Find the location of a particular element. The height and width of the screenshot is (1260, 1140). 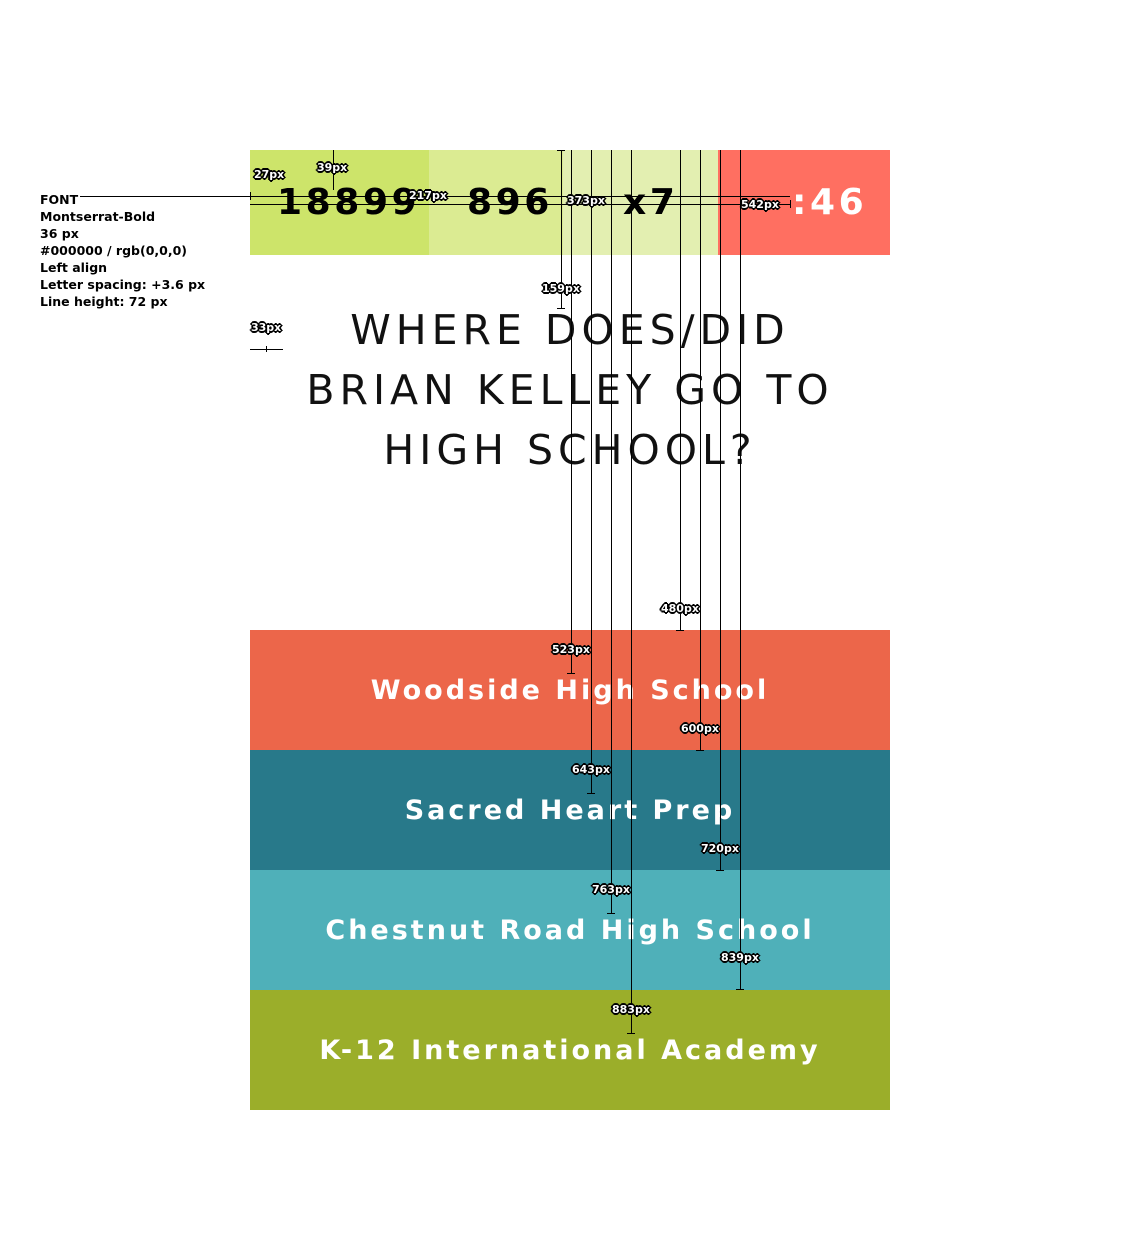

answer-option-2: Sacred Heart Prep is located at coordinates (570, 810).